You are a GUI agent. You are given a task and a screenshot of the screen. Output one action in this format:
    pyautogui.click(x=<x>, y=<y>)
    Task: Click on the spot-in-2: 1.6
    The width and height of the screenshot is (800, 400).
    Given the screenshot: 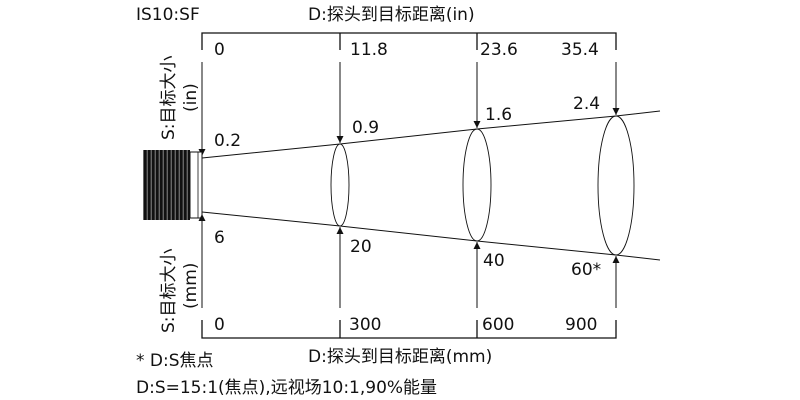 What is the action you would take?
    pyautogui.click(x=498, y=115)
    